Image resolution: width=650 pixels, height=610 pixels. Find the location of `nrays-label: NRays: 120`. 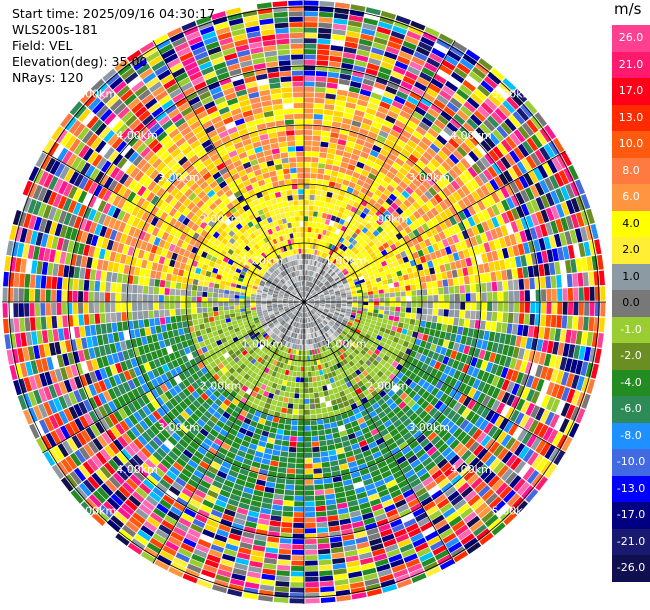

nrays-label: NRays: 120 is located at coordinates (48, 77).